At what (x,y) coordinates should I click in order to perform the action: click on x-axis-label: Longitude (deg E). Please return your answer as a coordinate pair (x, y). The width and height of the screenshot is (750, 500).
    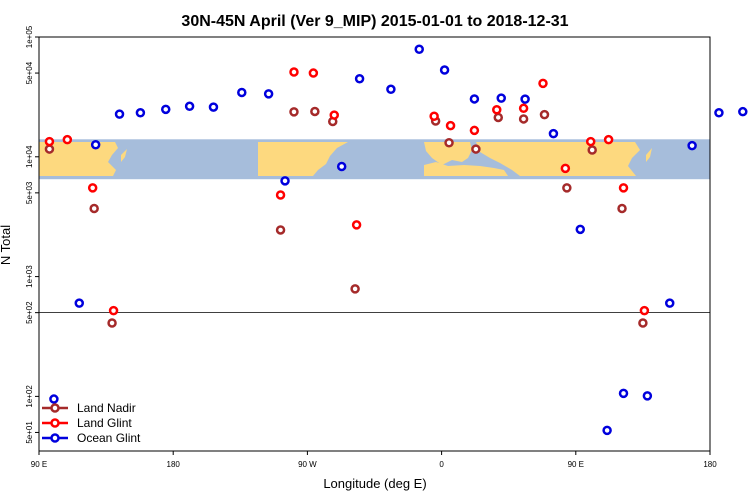
    Looking at the image, I should click on (374, 483).